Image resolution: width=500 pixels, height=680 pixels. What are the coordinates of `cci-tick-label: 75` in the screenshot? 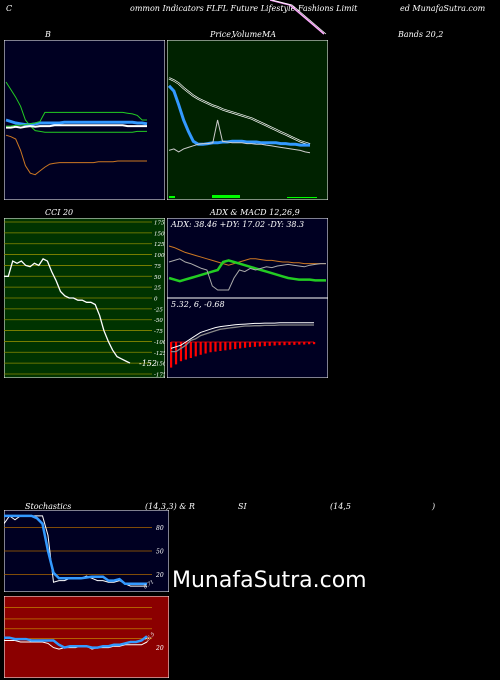 It's located at (157, 267).